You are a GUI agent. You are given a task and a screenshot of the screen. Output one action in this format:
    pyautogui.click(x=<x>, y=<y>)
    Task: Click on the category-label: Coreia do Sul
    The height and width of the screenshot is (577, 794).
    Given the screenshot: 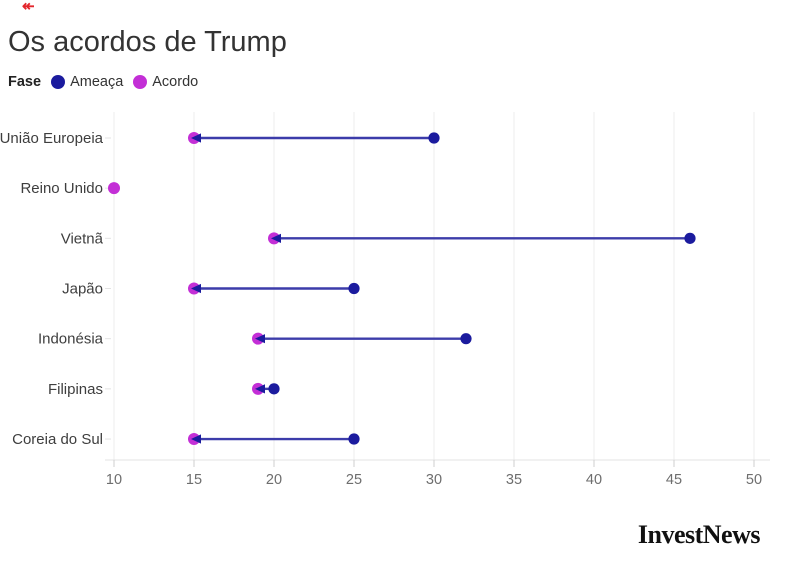 What is the action you would take?
    pyautogui.click(x=57, y=439)
    